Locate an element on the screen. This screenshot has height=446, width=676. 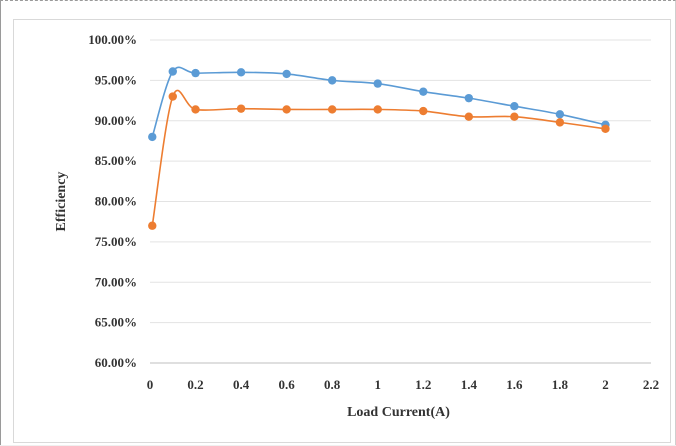
x-tick-label: 1.8 is located at coordinates (560, 384).